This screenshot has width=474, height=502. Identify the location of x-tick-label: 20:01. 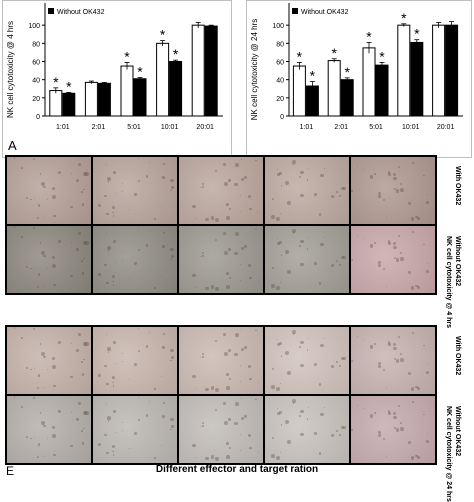
(205, 127).